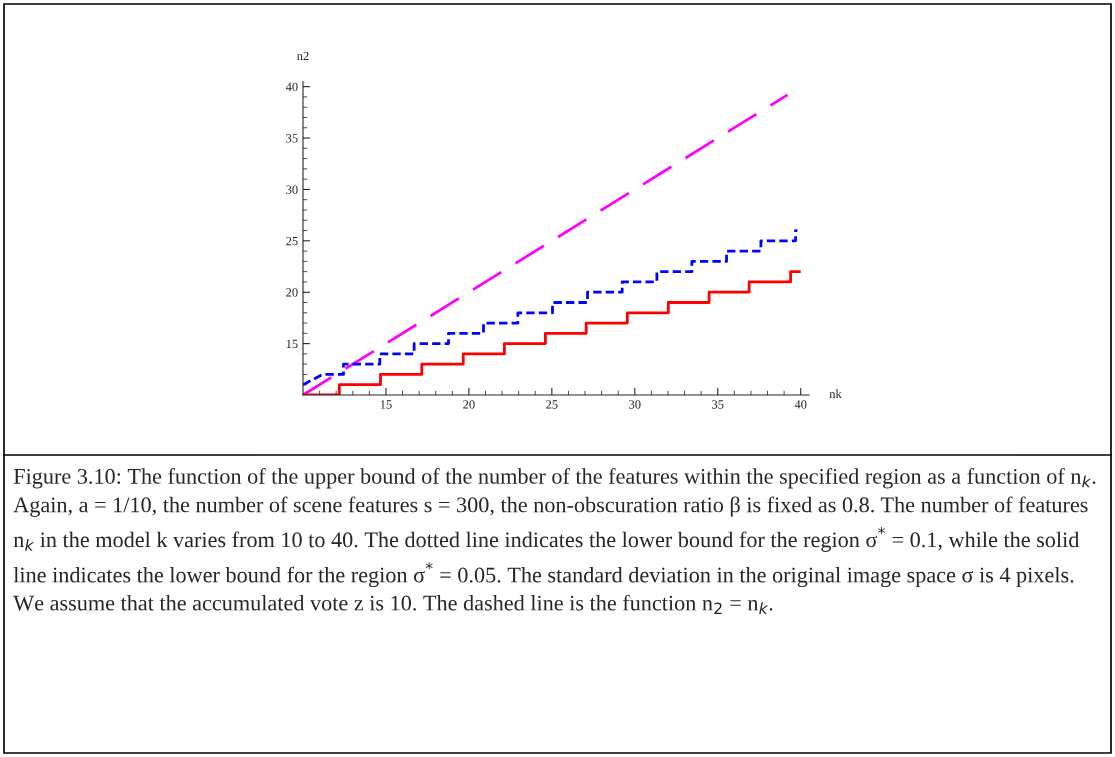  What do you see at coordinates (551, 308) in the screenshot?
I see `line-series` at bounding box center [551, 308].